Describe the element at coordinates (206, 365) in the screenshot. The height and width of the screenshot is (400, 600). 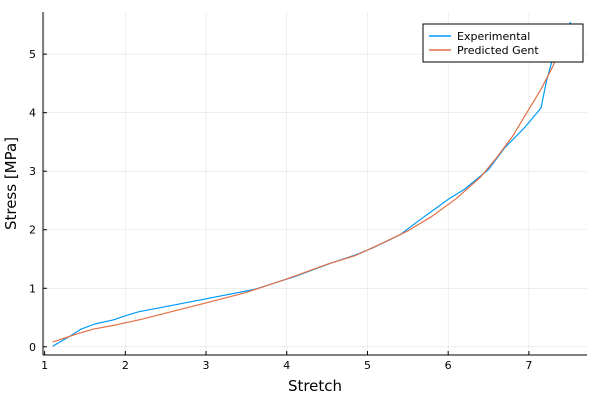
I see `x-tick-label: 3` at that location.